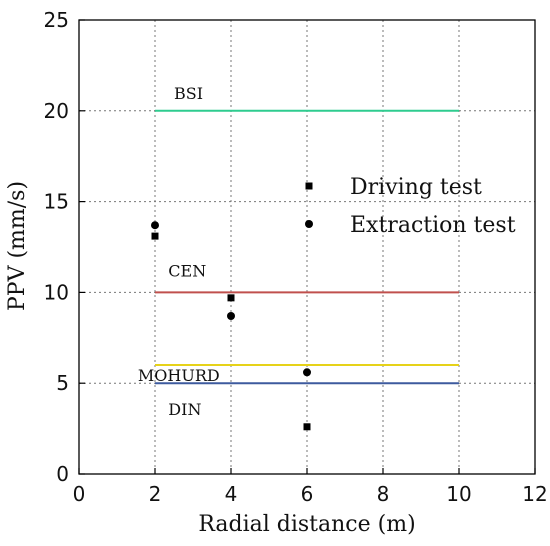 This screenshot has height=546, width=550. I want to click on x-tick-label: 2, so click(155, 494).